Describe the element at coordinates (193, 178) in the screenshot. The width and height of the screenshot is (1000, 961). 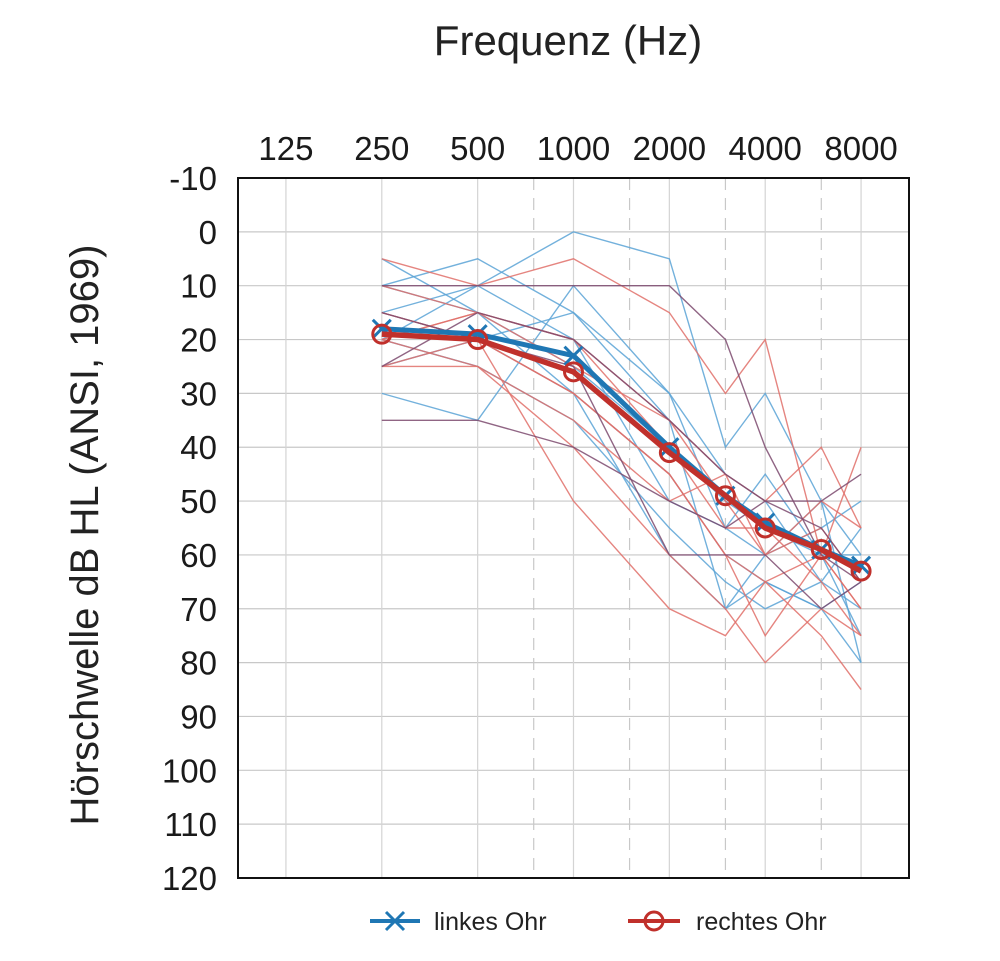
I see `y-tick-label: -10` at that location.